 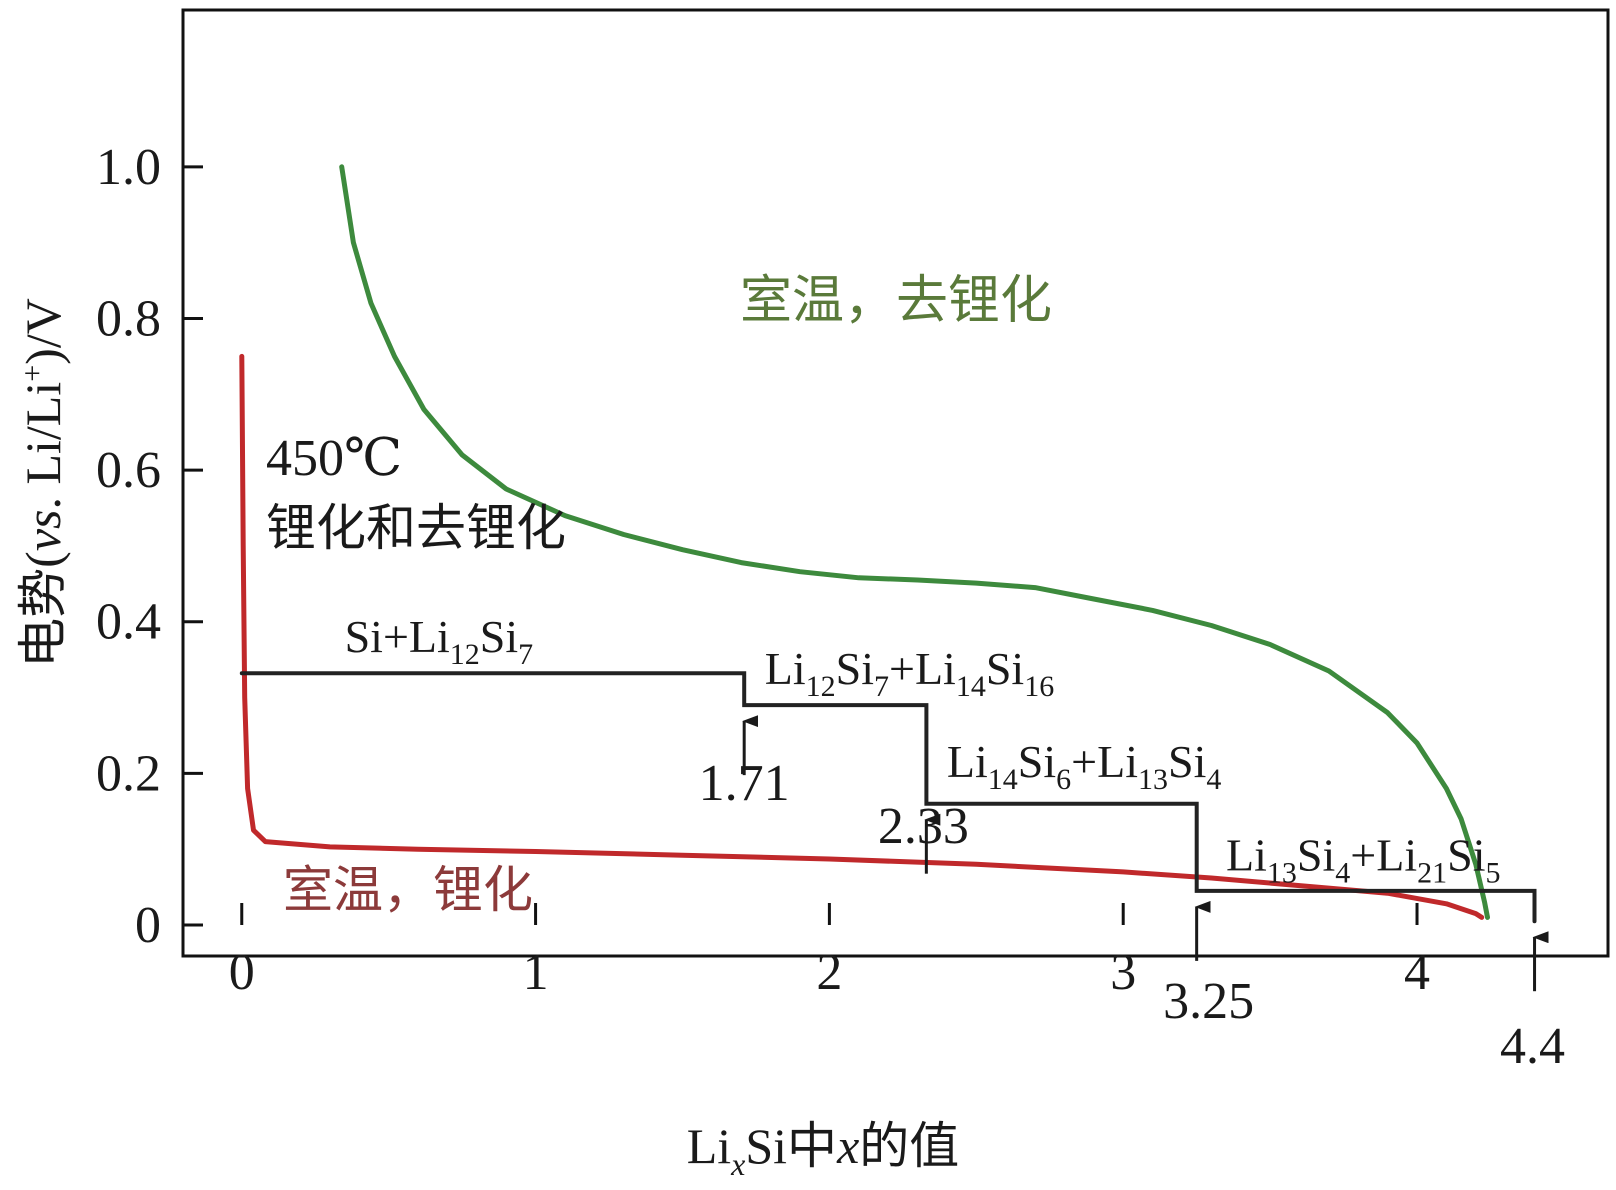 What do you see at coordinates (242, 972) in the screenshot?
I see `x-tick-label: 0` at bounding box center [242, 972].